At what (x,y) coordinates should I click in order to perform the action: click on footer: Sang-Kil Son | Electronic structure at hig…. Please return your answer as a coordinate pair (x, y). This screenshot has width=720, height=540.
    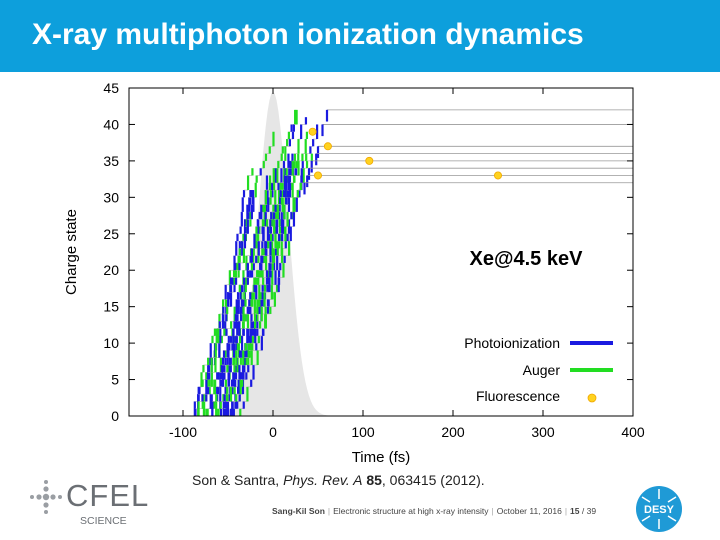
    Looking at the image, I should click on (434, 511).